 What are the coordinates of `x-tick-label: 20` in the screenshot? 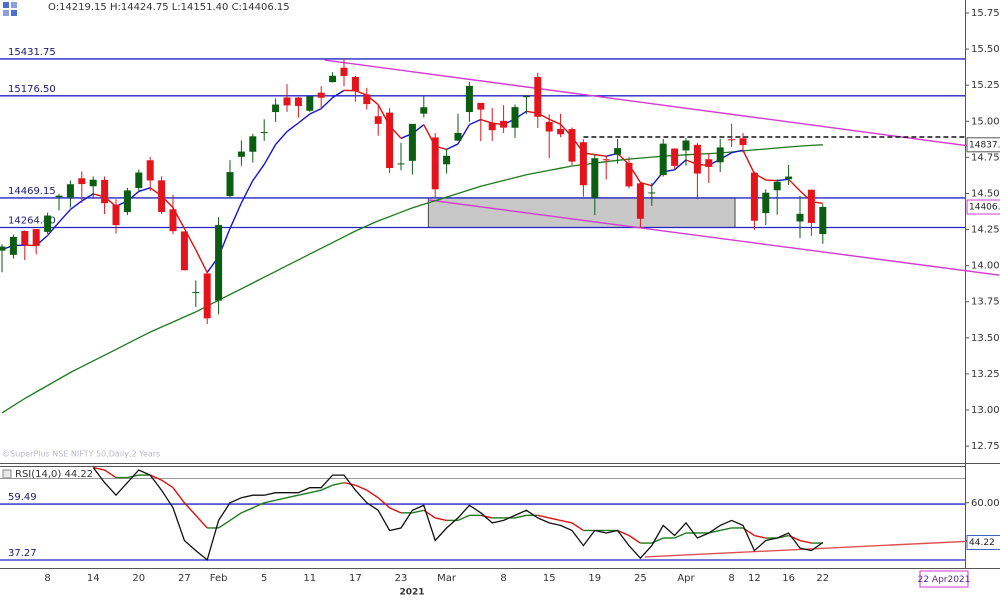 It's located at (138, 578).